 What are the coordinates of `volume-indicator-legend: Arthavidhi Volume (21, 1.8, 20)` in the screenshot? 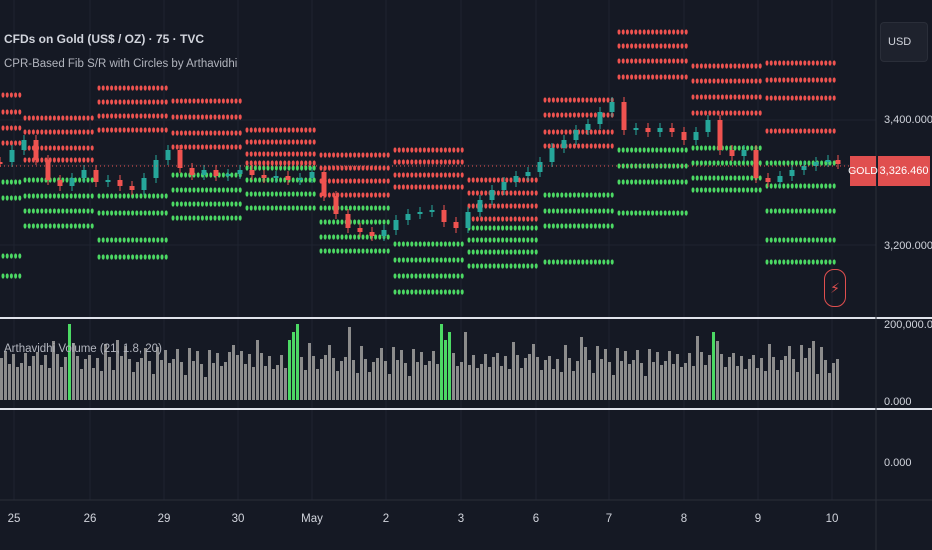 It's located at (83, 349).